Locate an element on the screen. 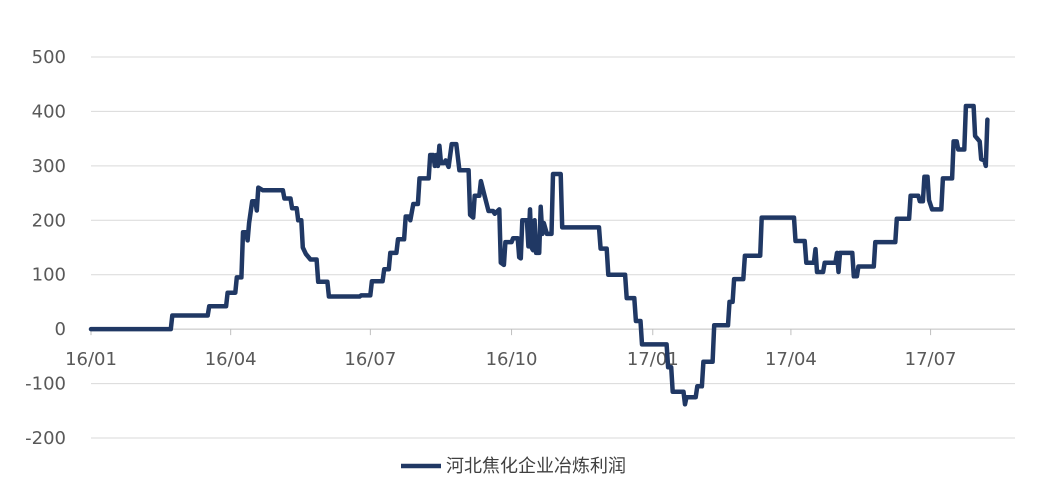 This screenshot has height=501, width=1047. legend: 河北焦化企业冶炼利润 is located at coordinates (513, 466).